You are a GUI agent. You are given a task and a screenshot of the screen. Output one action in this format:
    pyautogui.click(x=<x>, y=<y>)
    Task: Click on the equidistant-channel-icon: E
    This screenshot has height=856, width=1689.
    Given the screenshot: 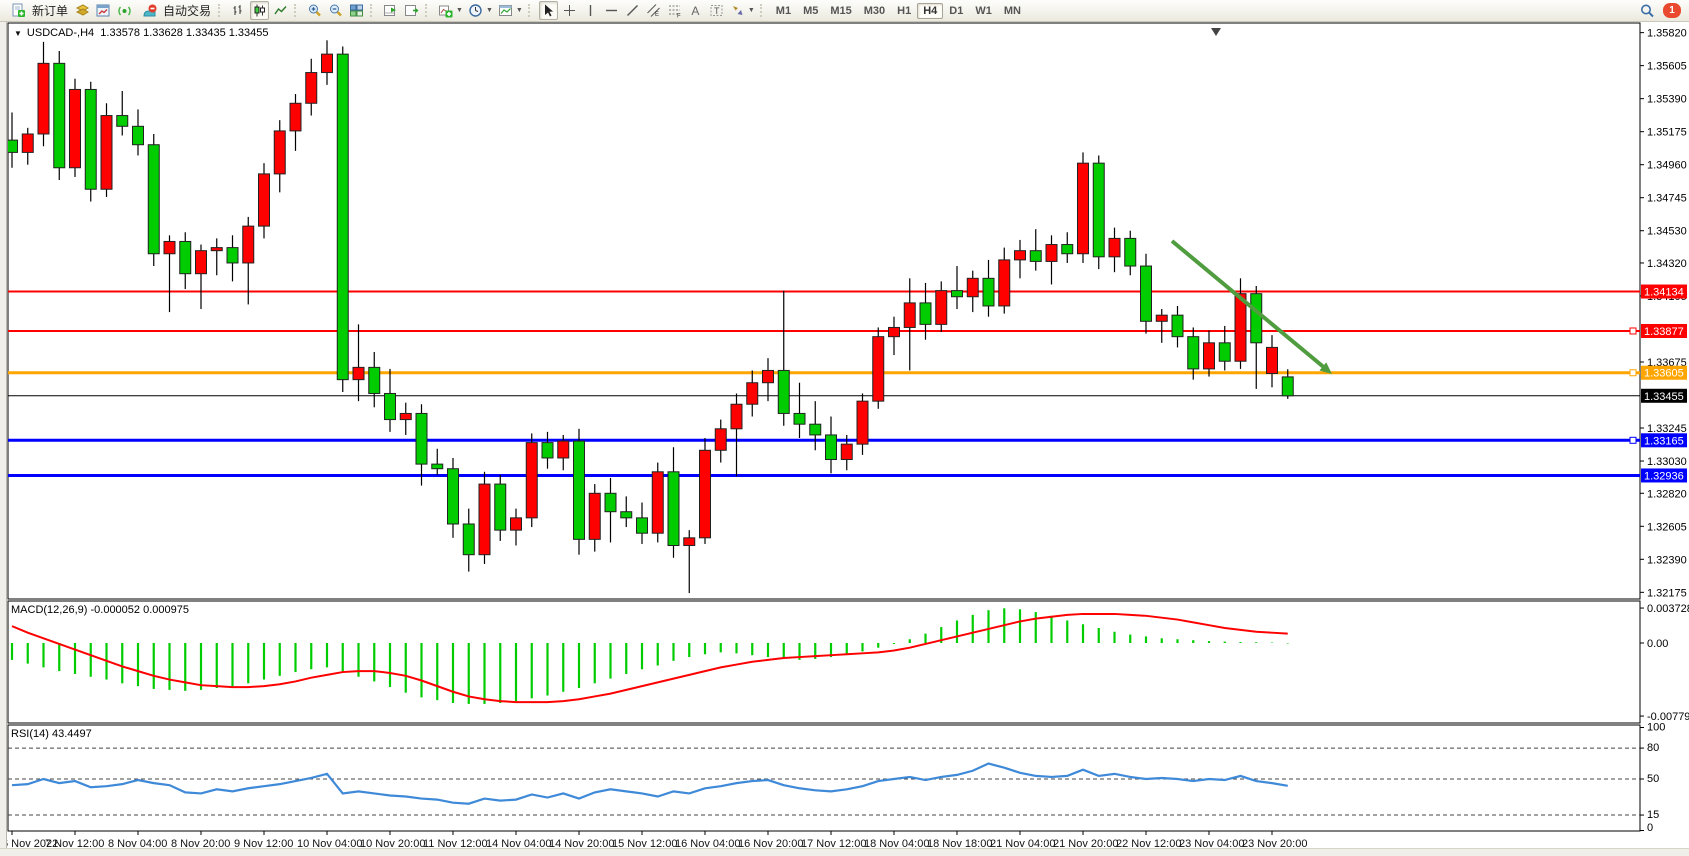 What is the action you would take?
    pyautogui.click(x=653, y=10)
    